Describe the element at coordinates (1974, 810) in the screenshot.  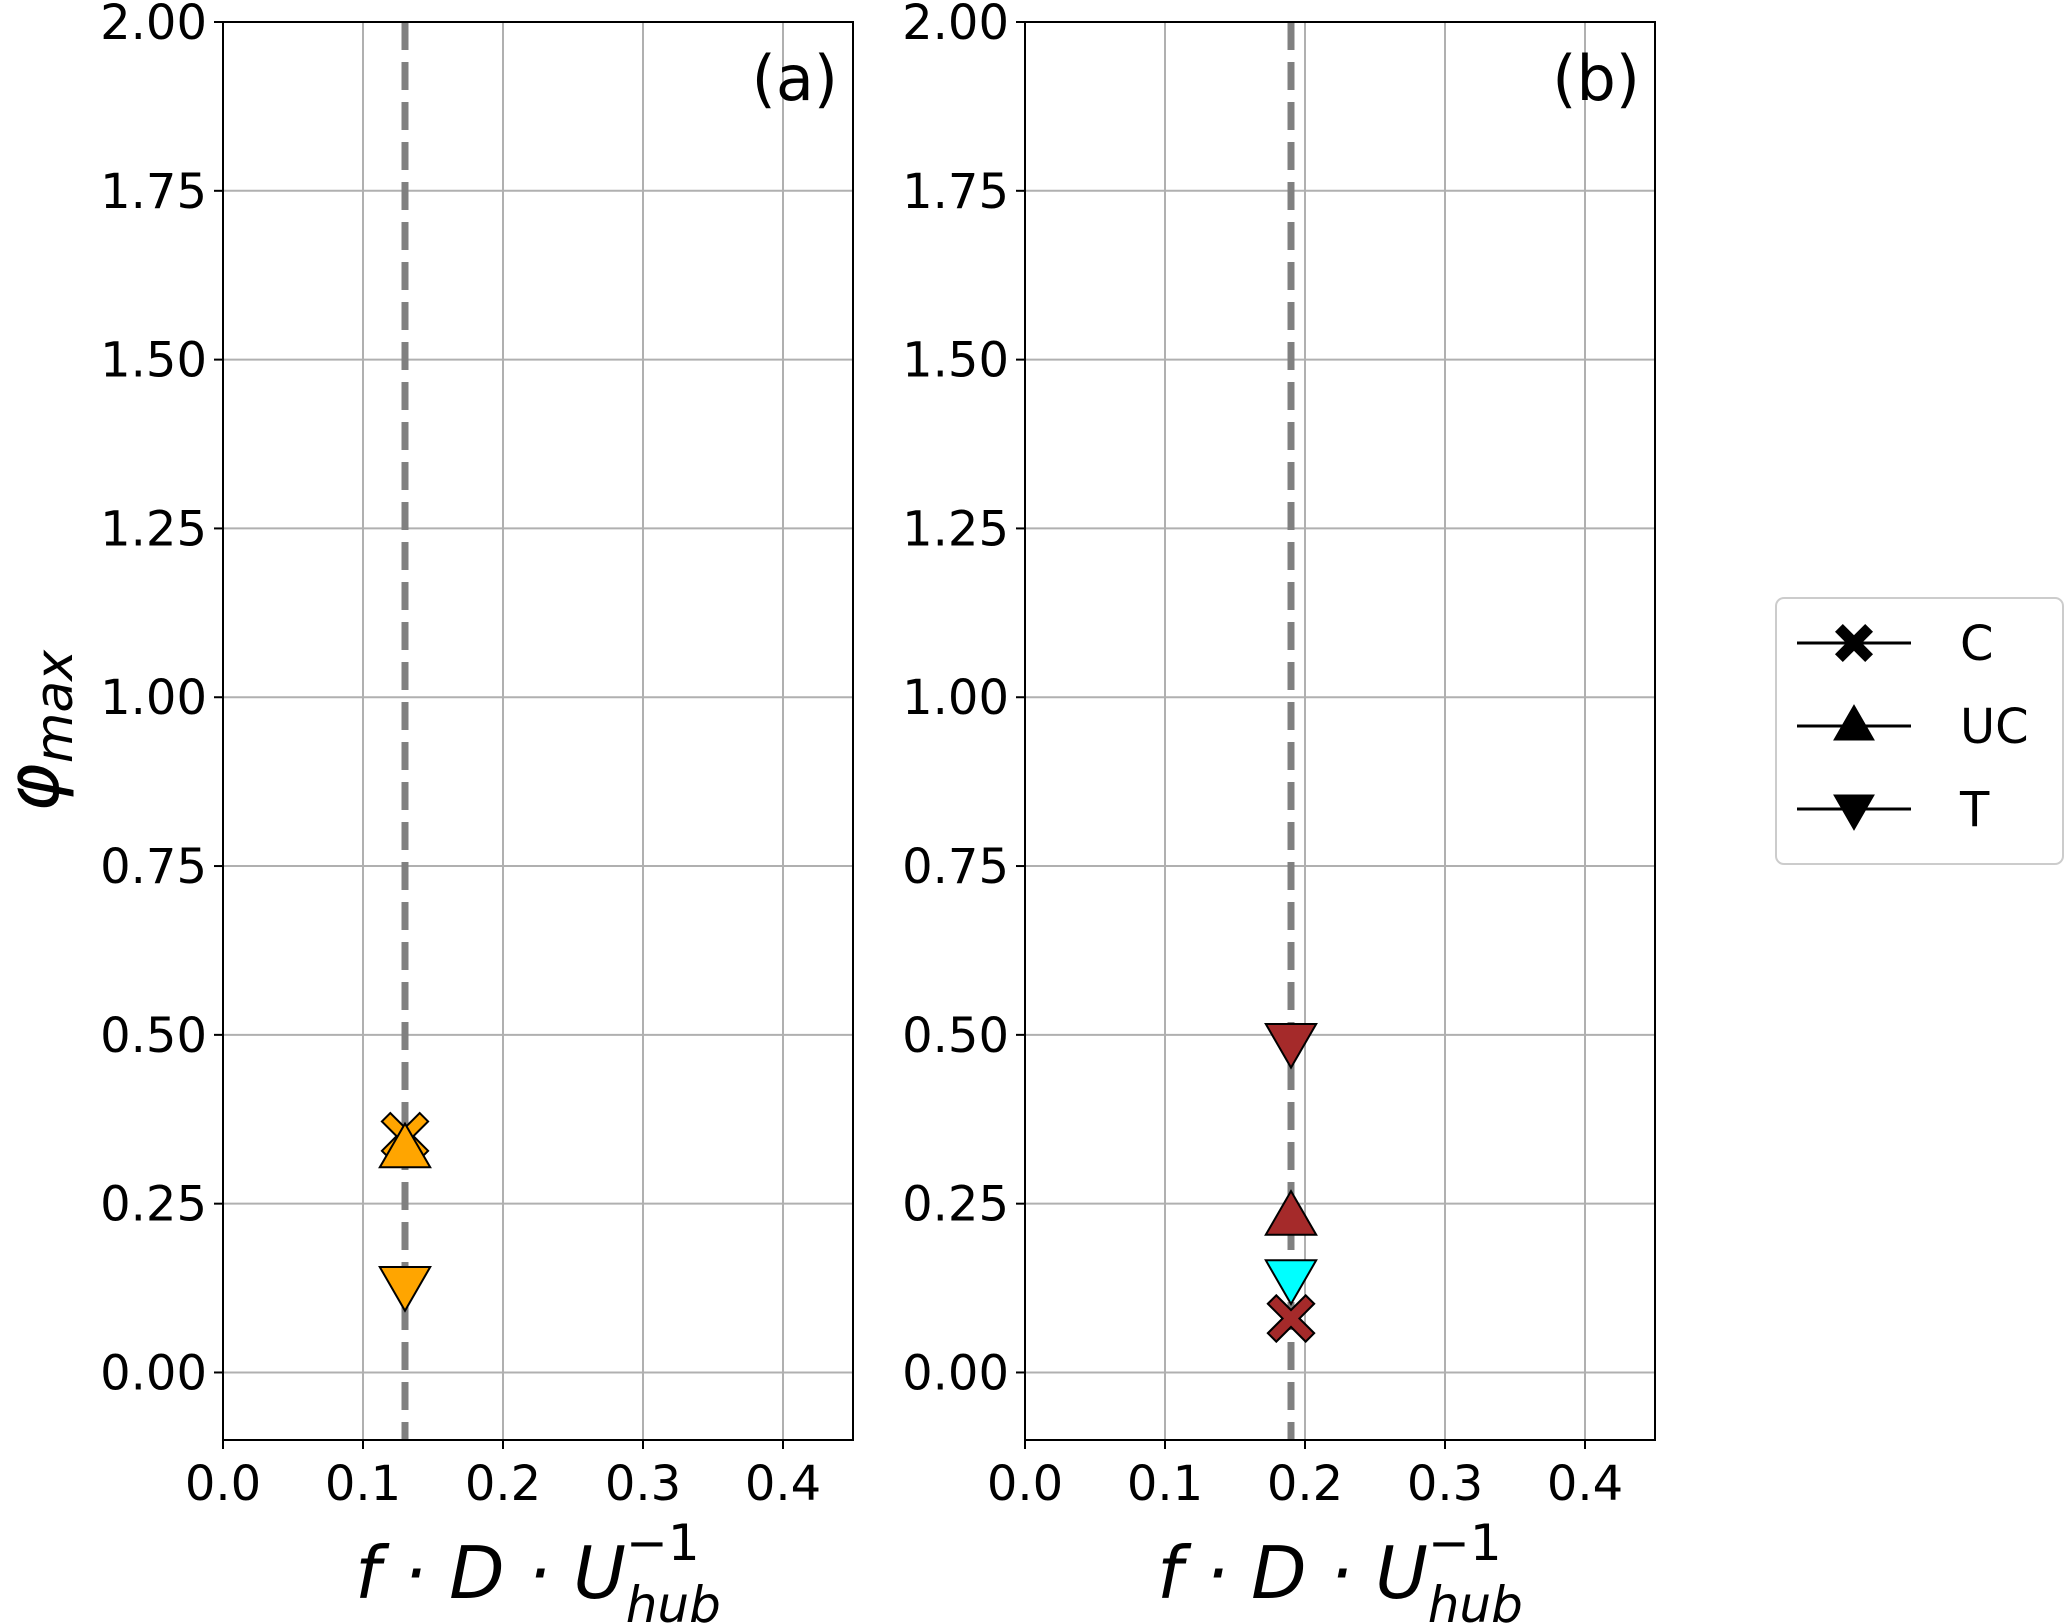
I see `legend-label: T` at that location.